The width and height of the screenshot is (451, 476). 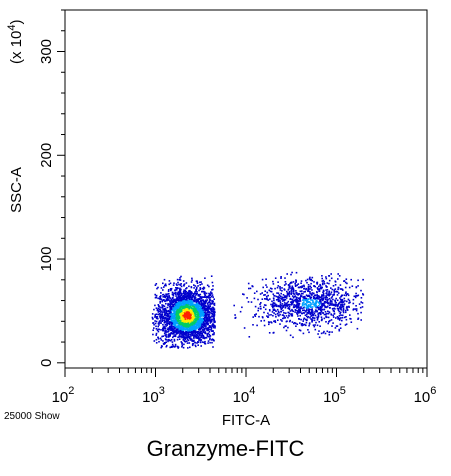 I want to click on x-tick-label: 102, so click(x=63, y=395).